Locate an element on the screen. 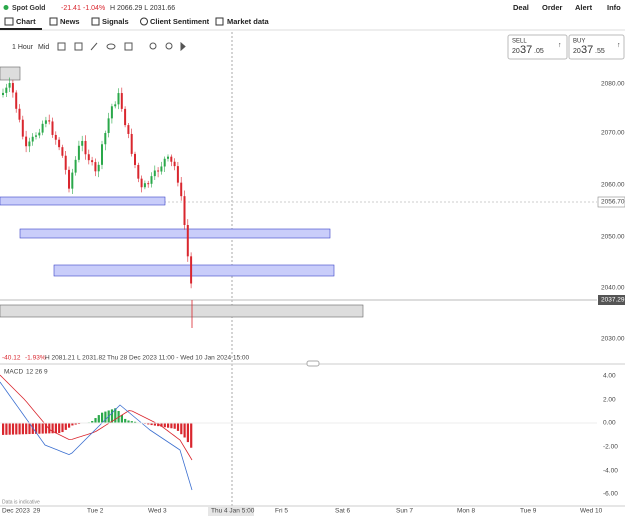 This screenshot has height=518, width=625. macd-axis-label: 0.00 is located at coordinates (609, 423).